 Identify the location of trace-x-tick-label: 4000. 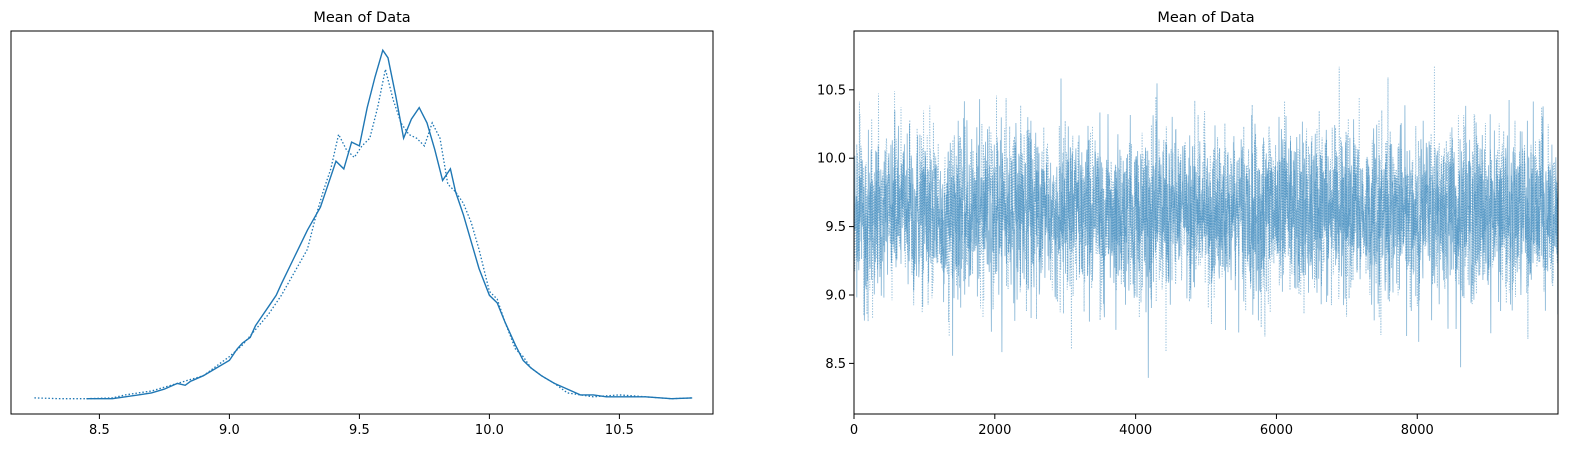
(1135, 430).